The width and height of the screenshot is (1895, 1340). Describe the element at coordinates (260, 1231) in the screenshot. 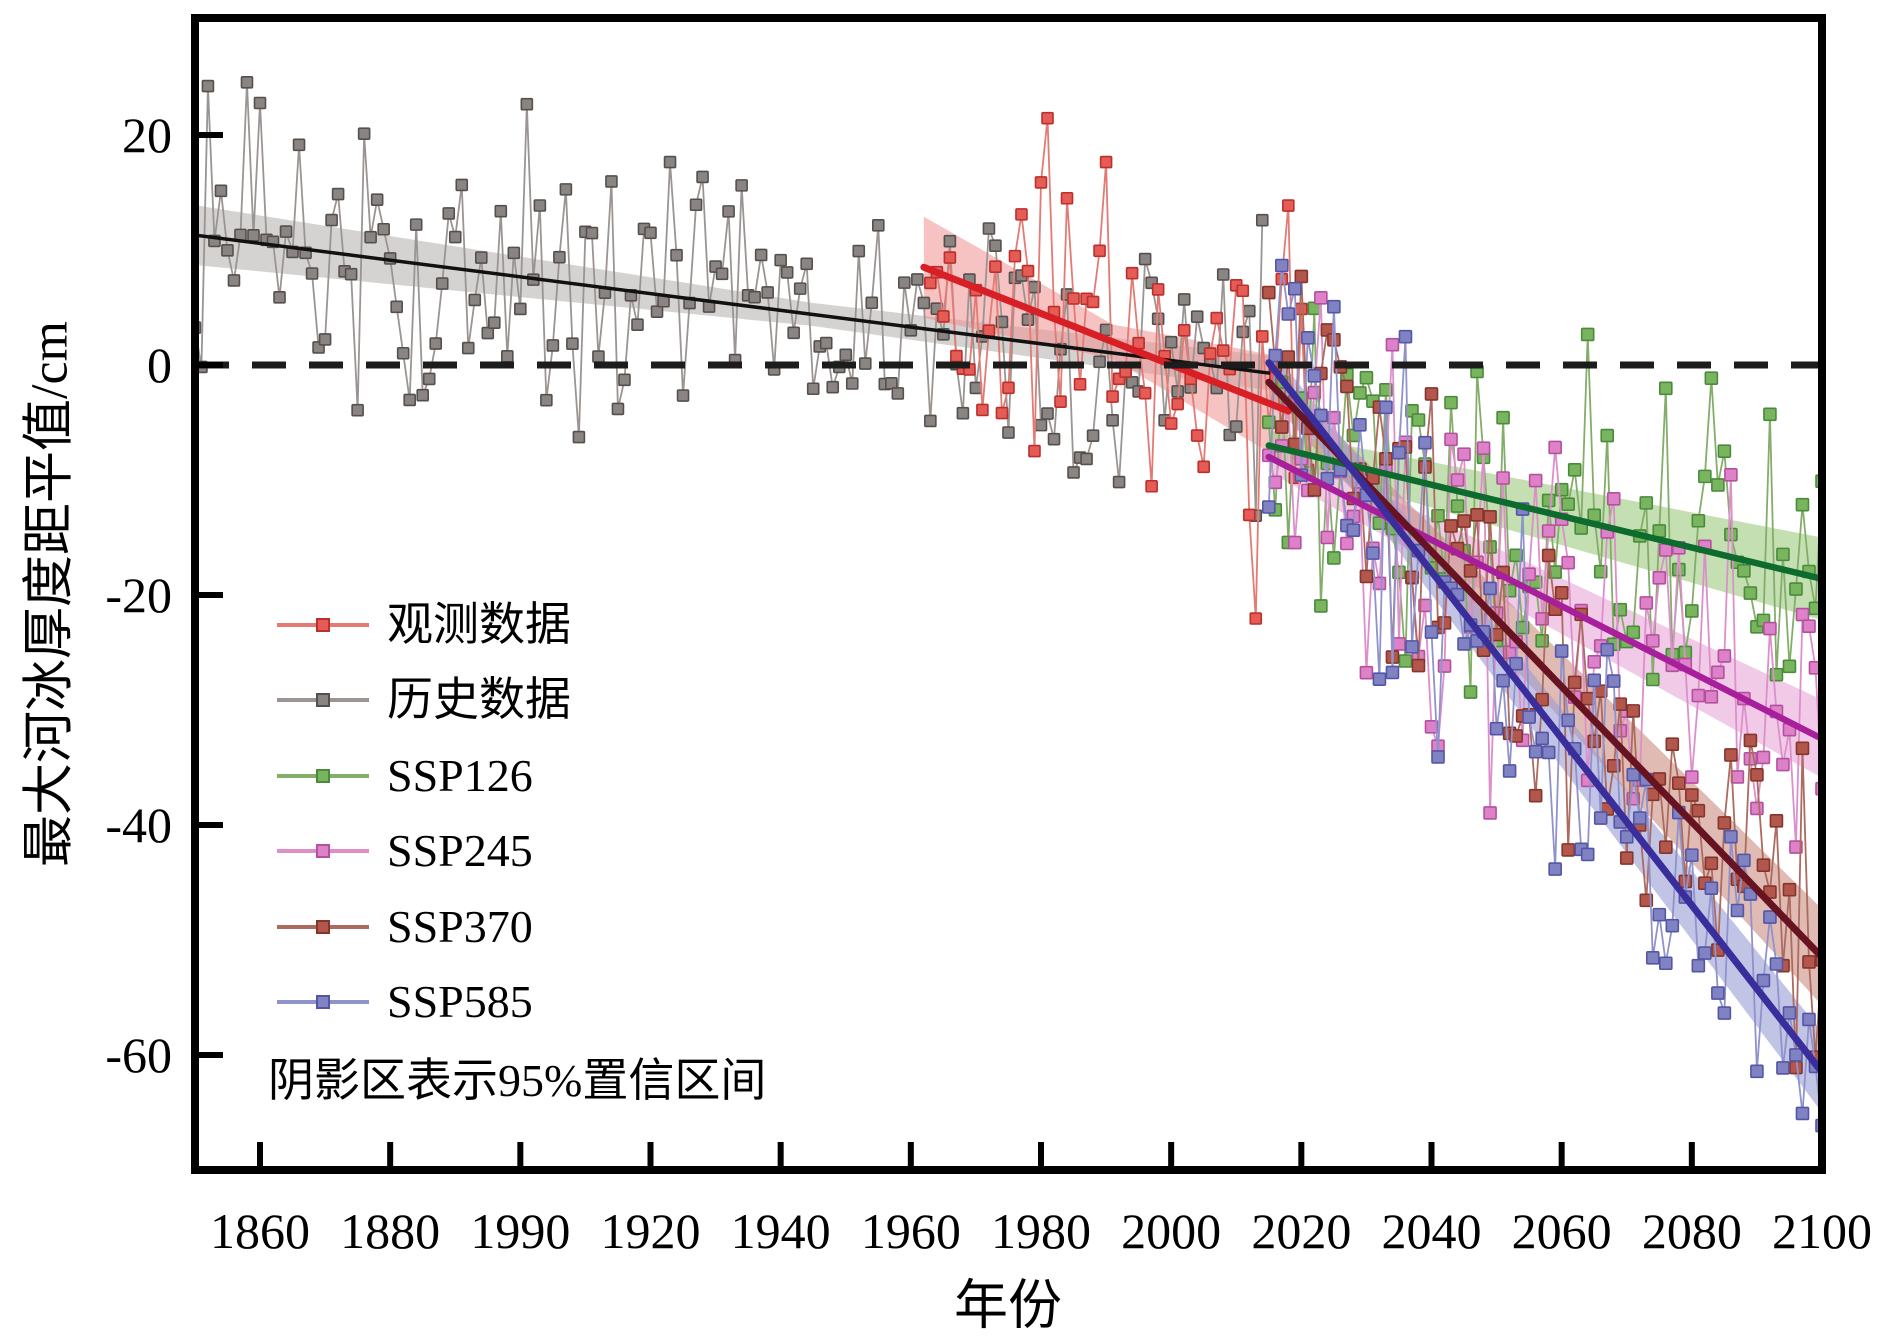

I see `x-tick-label: 1860` at that location.